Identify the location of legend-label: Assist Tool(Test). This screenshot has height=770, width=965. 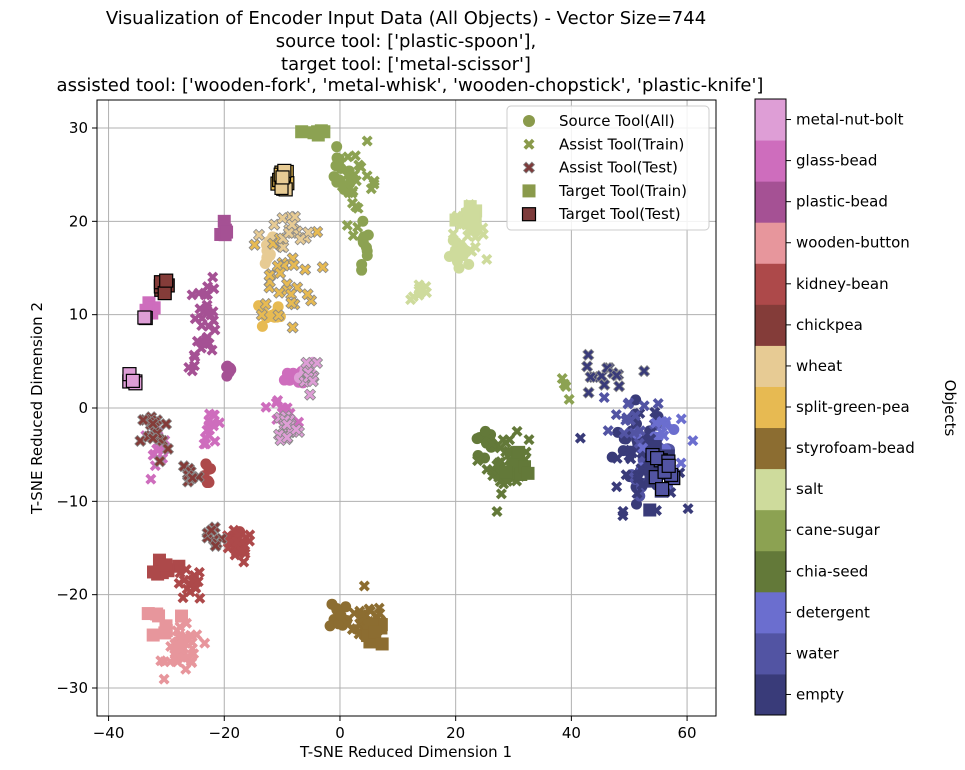
(618, 168).